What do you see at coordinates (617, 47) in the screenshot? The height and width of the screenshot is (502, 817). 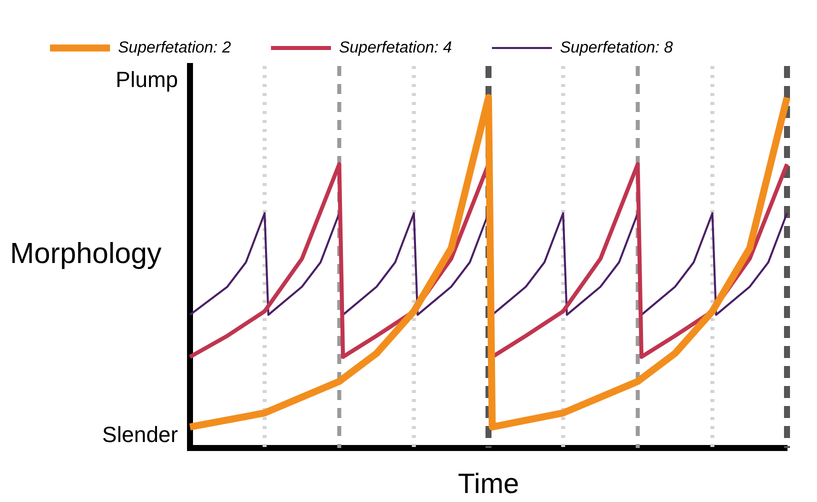 I see `legend-label: Superfetation: 8` at bounding box center [617, 47].